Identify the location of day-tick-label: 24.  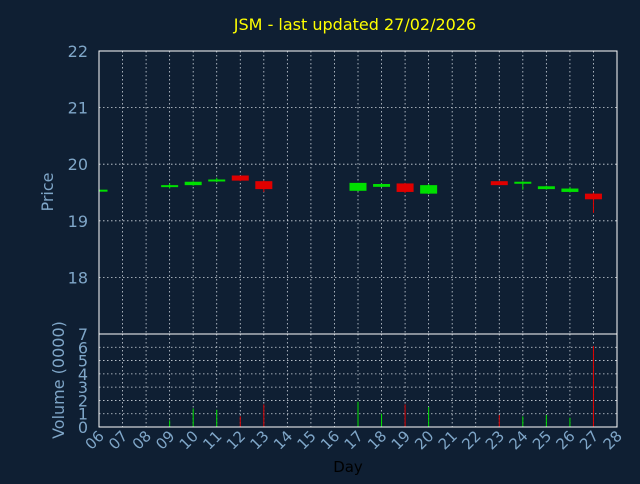
(518, 440).